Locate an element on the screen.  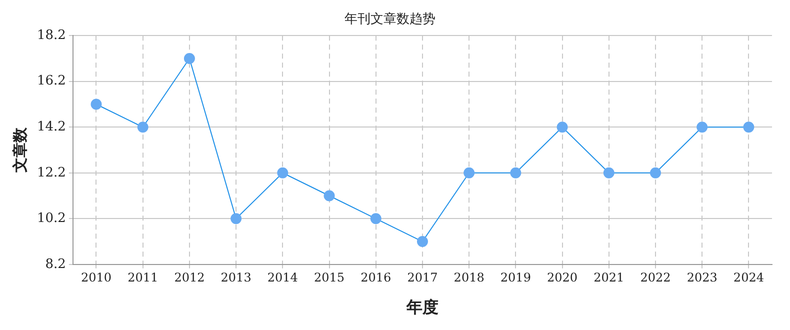
y-tick-label: 12.2 is located at coordinates (51, 172).